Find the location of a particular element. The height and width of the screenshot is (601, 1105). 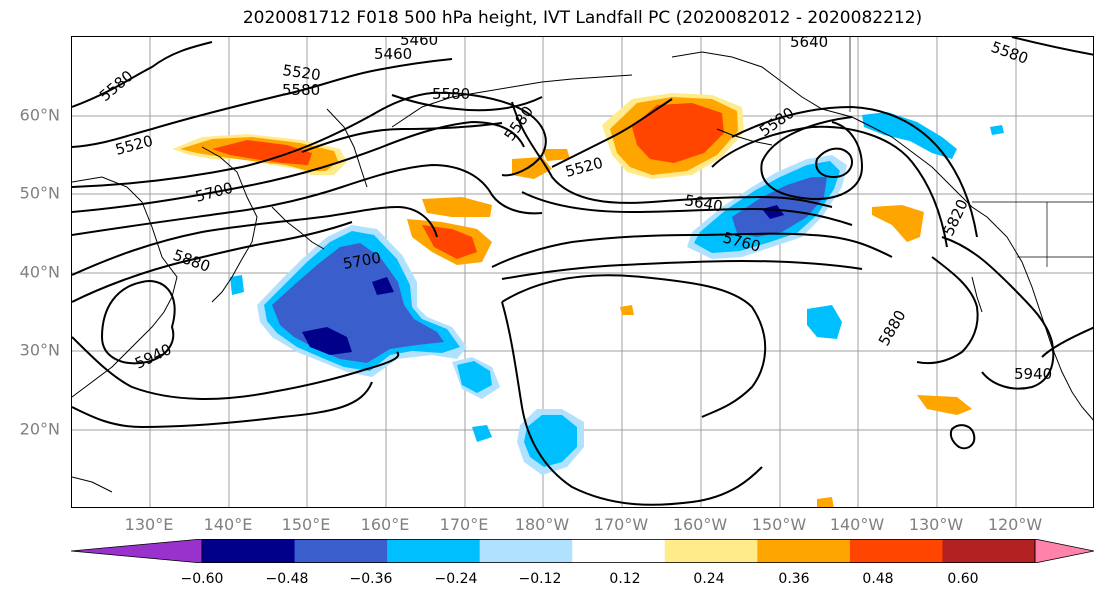

colorbar-tick: −0.24 is located at coordinates (456, 579).